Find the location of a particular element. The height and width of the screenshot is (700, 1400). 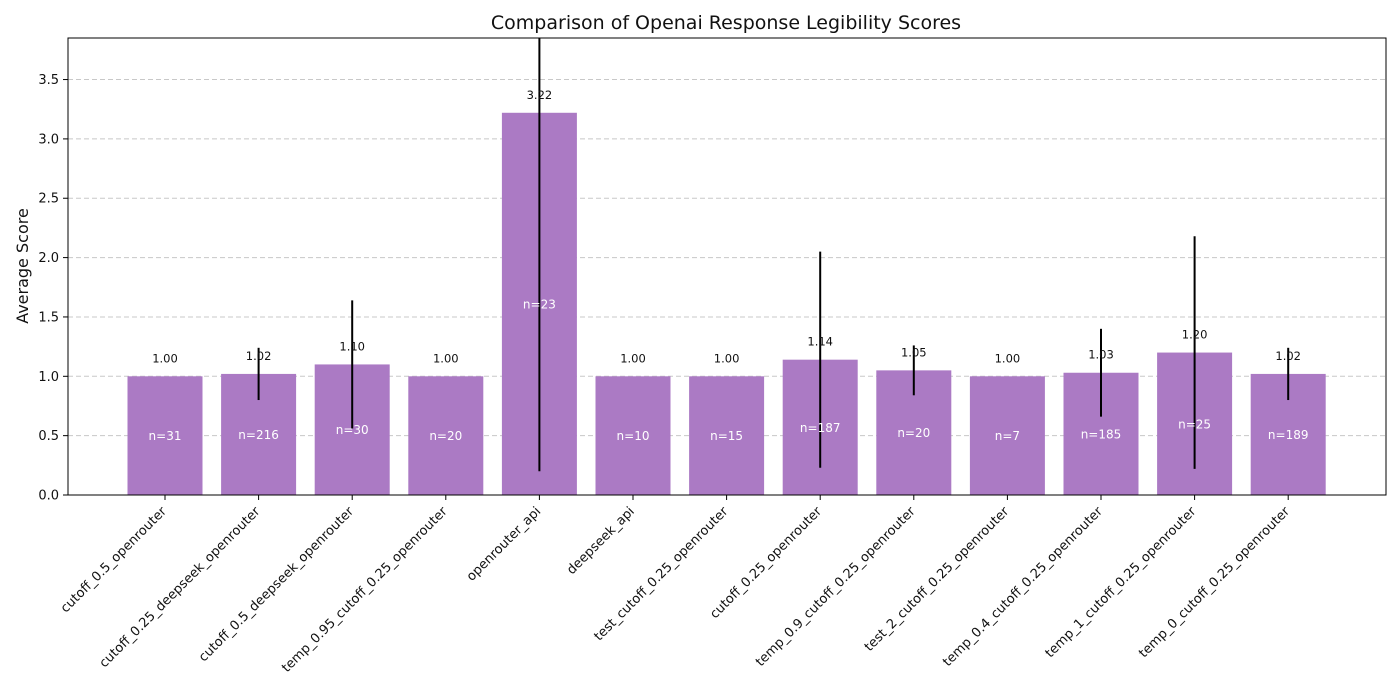

x-tick-label: temp_0.4_cutoff_0.25_openrouter is located at coordinates (1023, 587).